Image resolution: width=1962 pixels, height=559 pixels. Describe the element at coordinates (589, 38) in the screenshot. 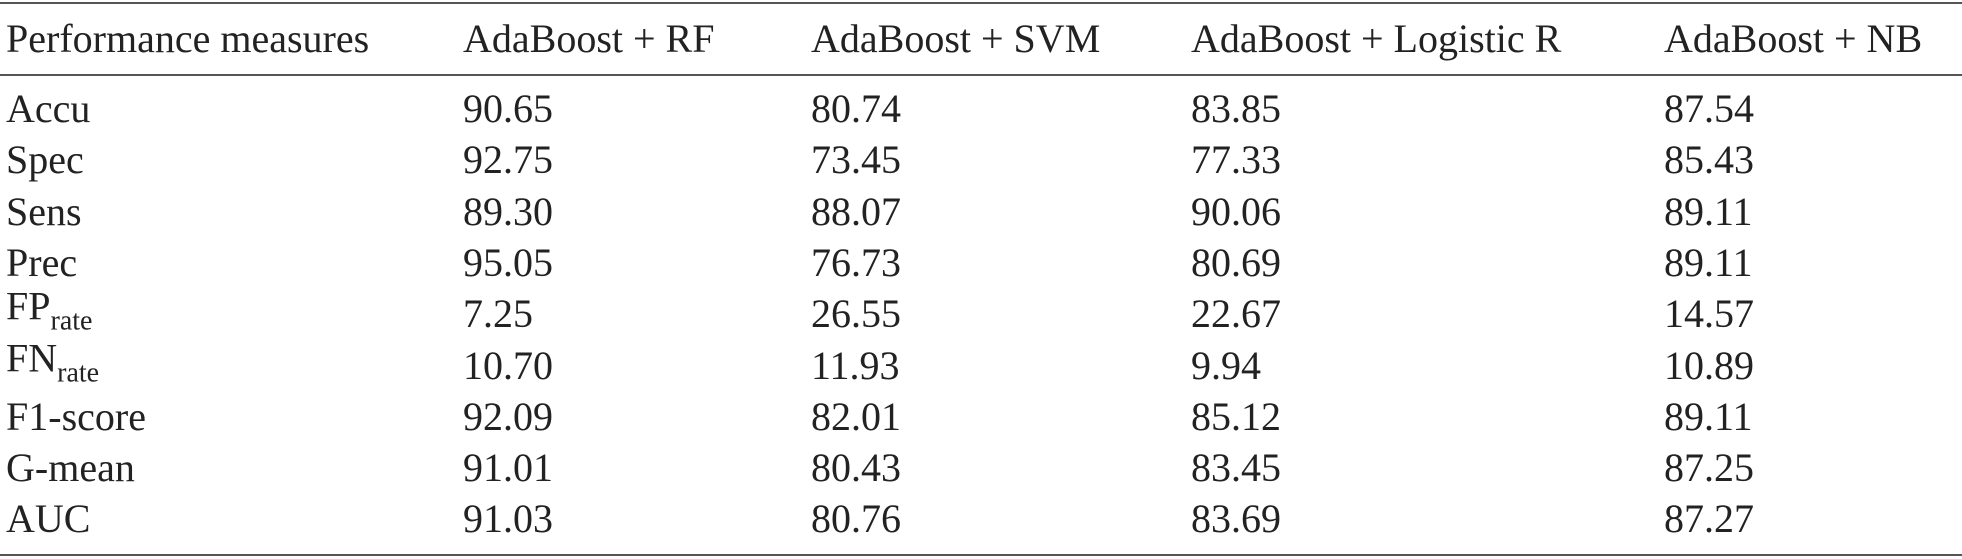

I see `header-cell: AdaBoost + RF` at that location.